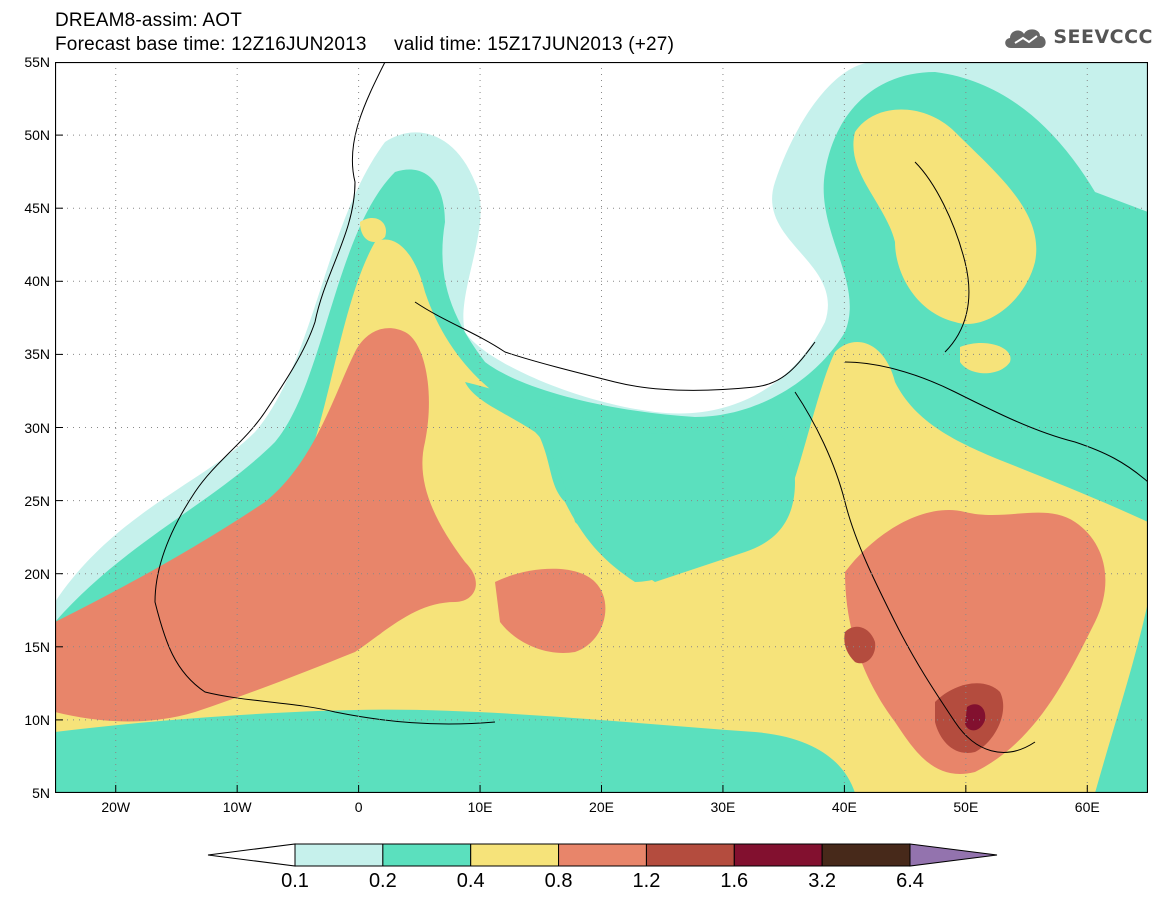  What do you see at coordinates (910, 881) in the screenshot?
I see `legend-label: 6.4` at bounding box center [910, 881].